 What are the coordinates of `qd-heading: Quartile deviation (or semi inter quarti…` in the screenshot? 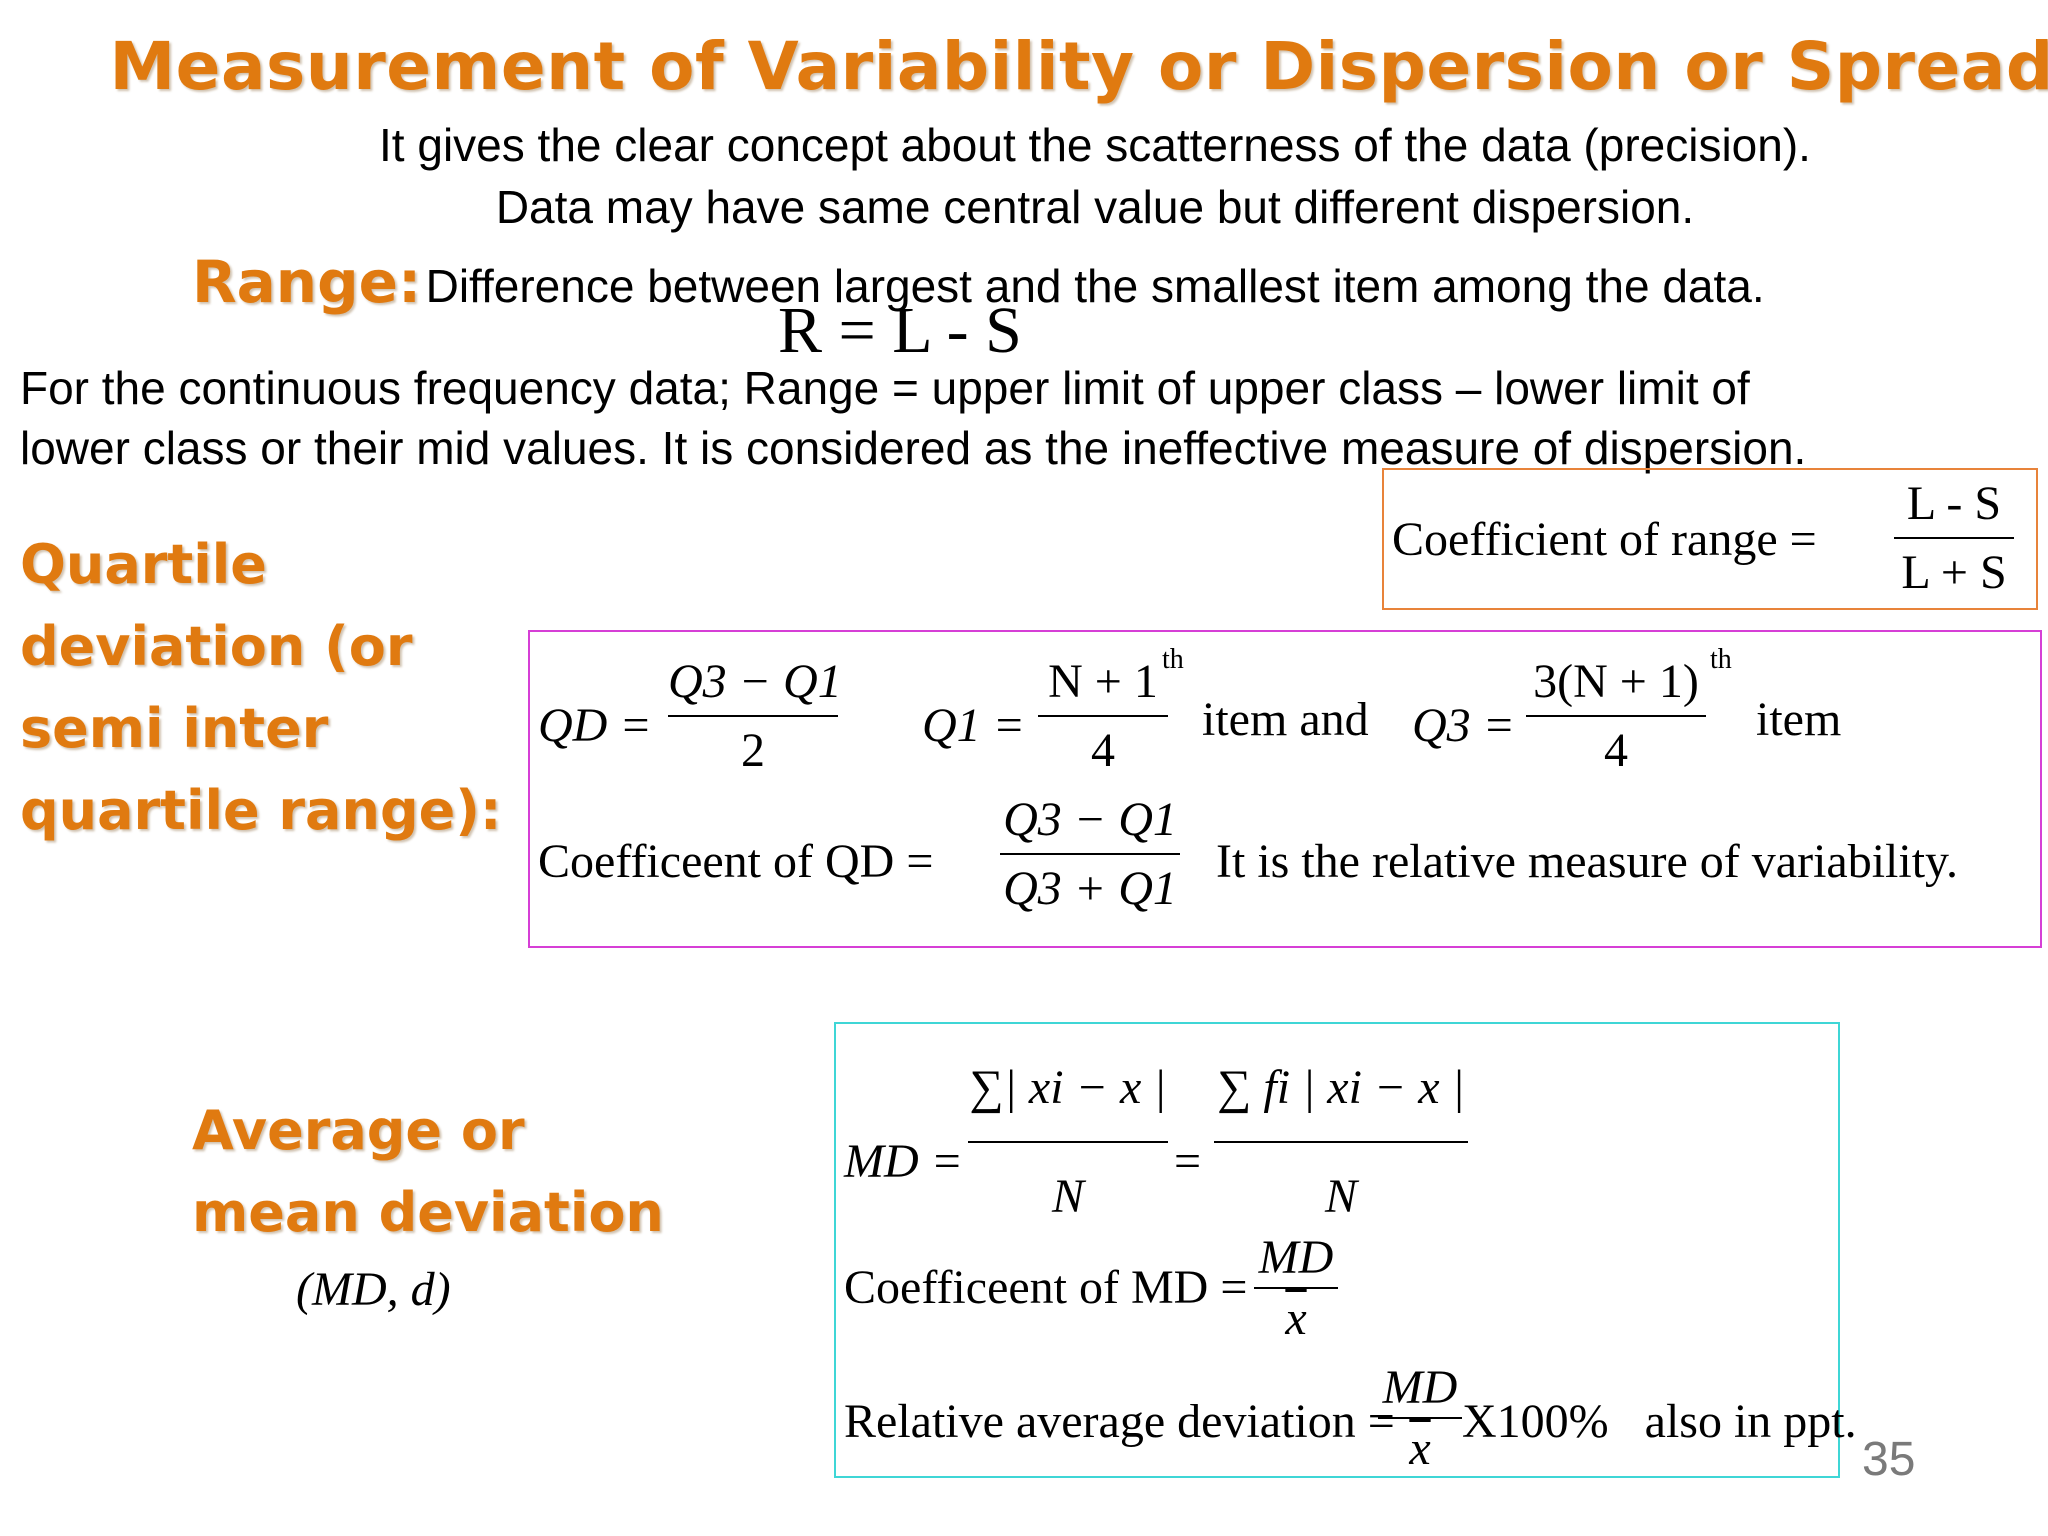 It's located at (261, 688).